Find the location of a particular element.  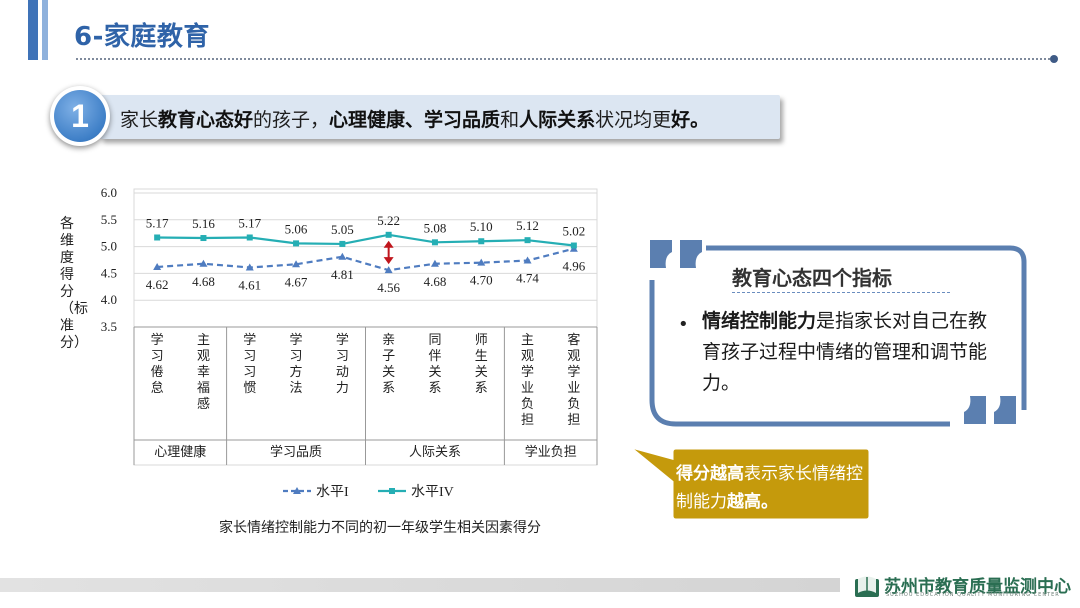

data-label: 4.74 is located at coordinates (527, 278).